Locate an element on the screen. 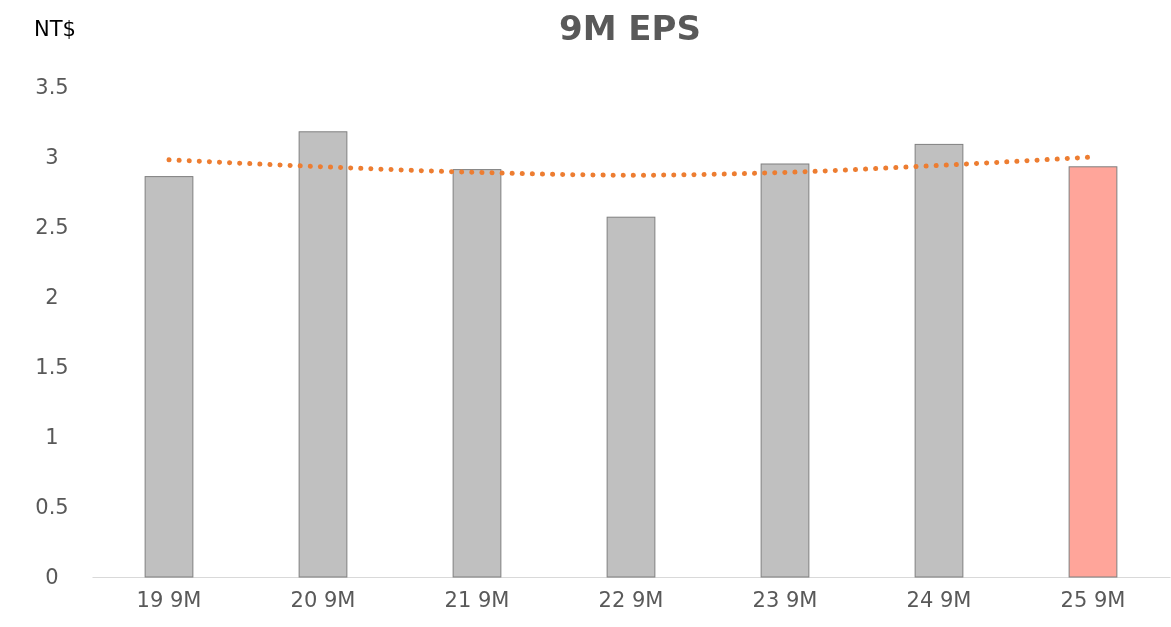  y-tick-label: 0 is located at coordinates (52, 577).